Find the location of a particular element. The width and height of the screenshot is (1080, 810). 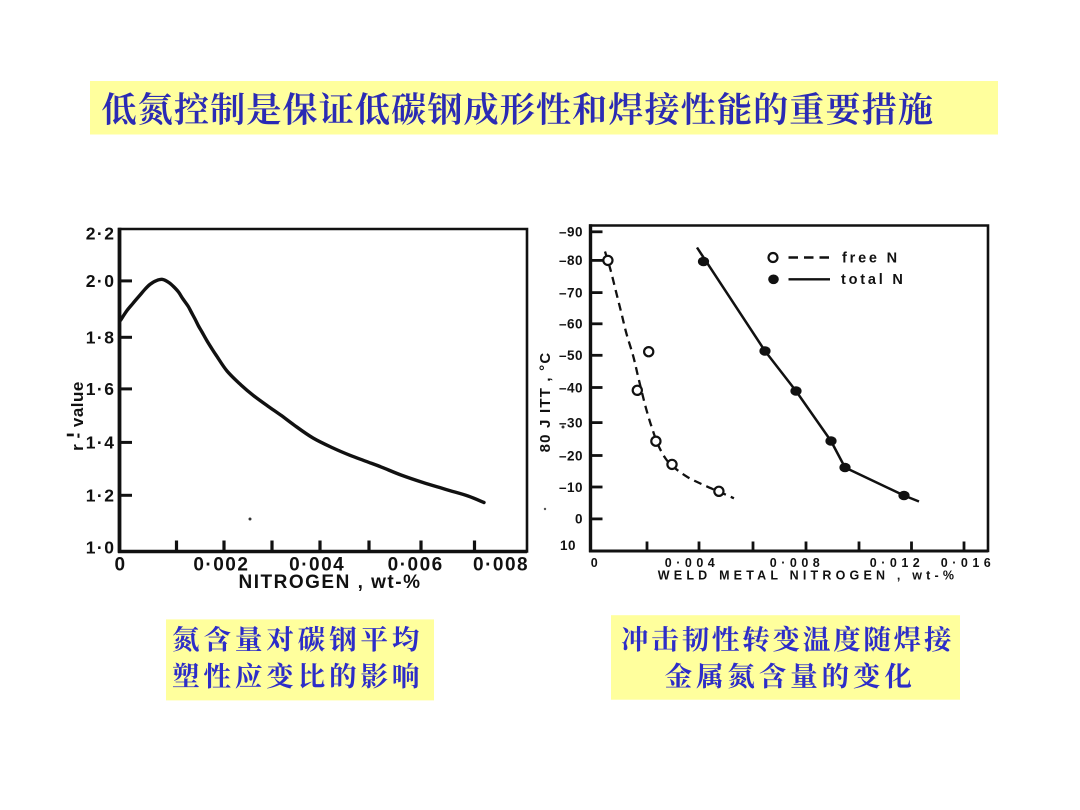

svg-text: 1·8 is located at coordinates (101, 337).